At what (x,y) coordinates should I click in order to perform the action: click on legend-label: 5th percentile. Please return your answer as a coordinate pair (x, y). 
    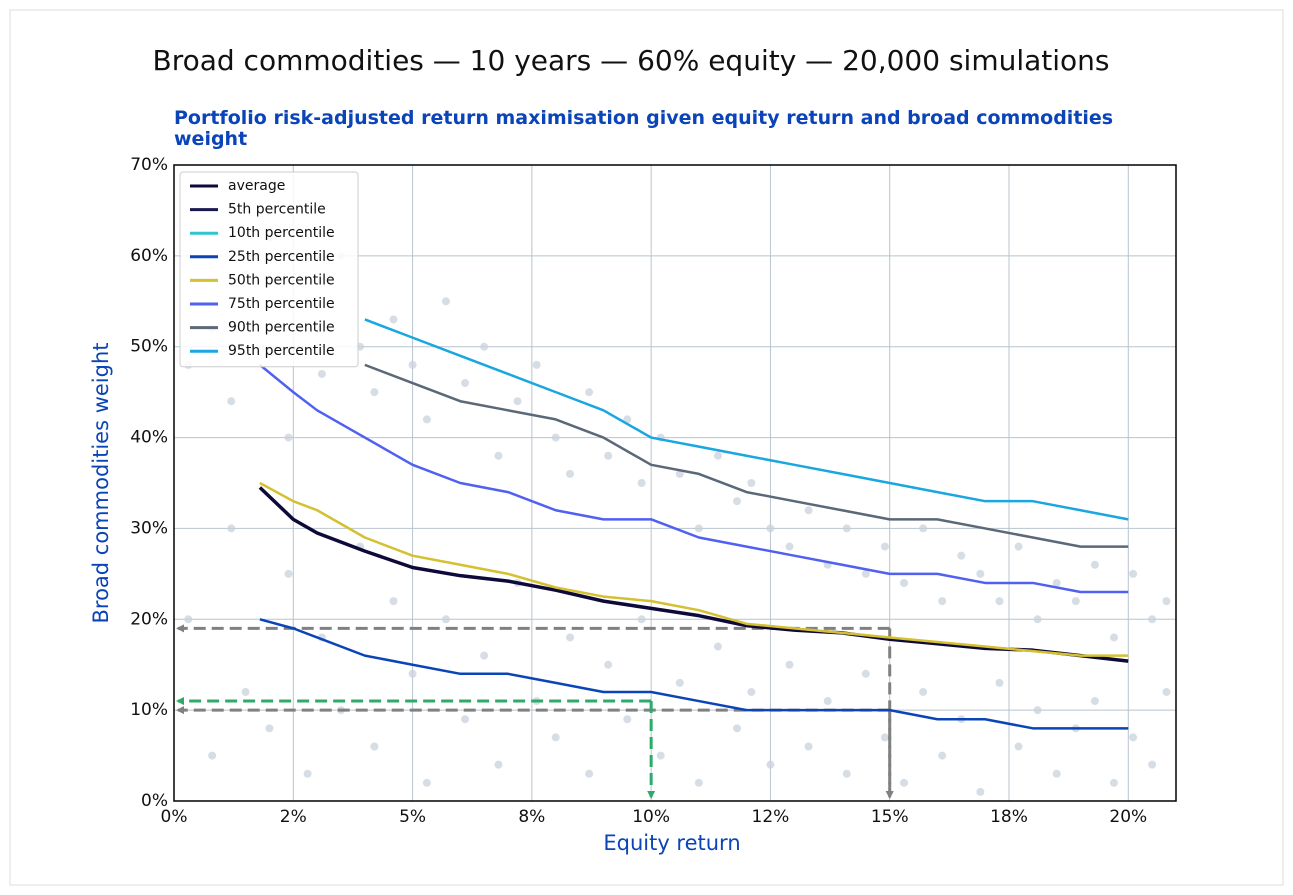
    Looking at the image, I should click on (277, 210).